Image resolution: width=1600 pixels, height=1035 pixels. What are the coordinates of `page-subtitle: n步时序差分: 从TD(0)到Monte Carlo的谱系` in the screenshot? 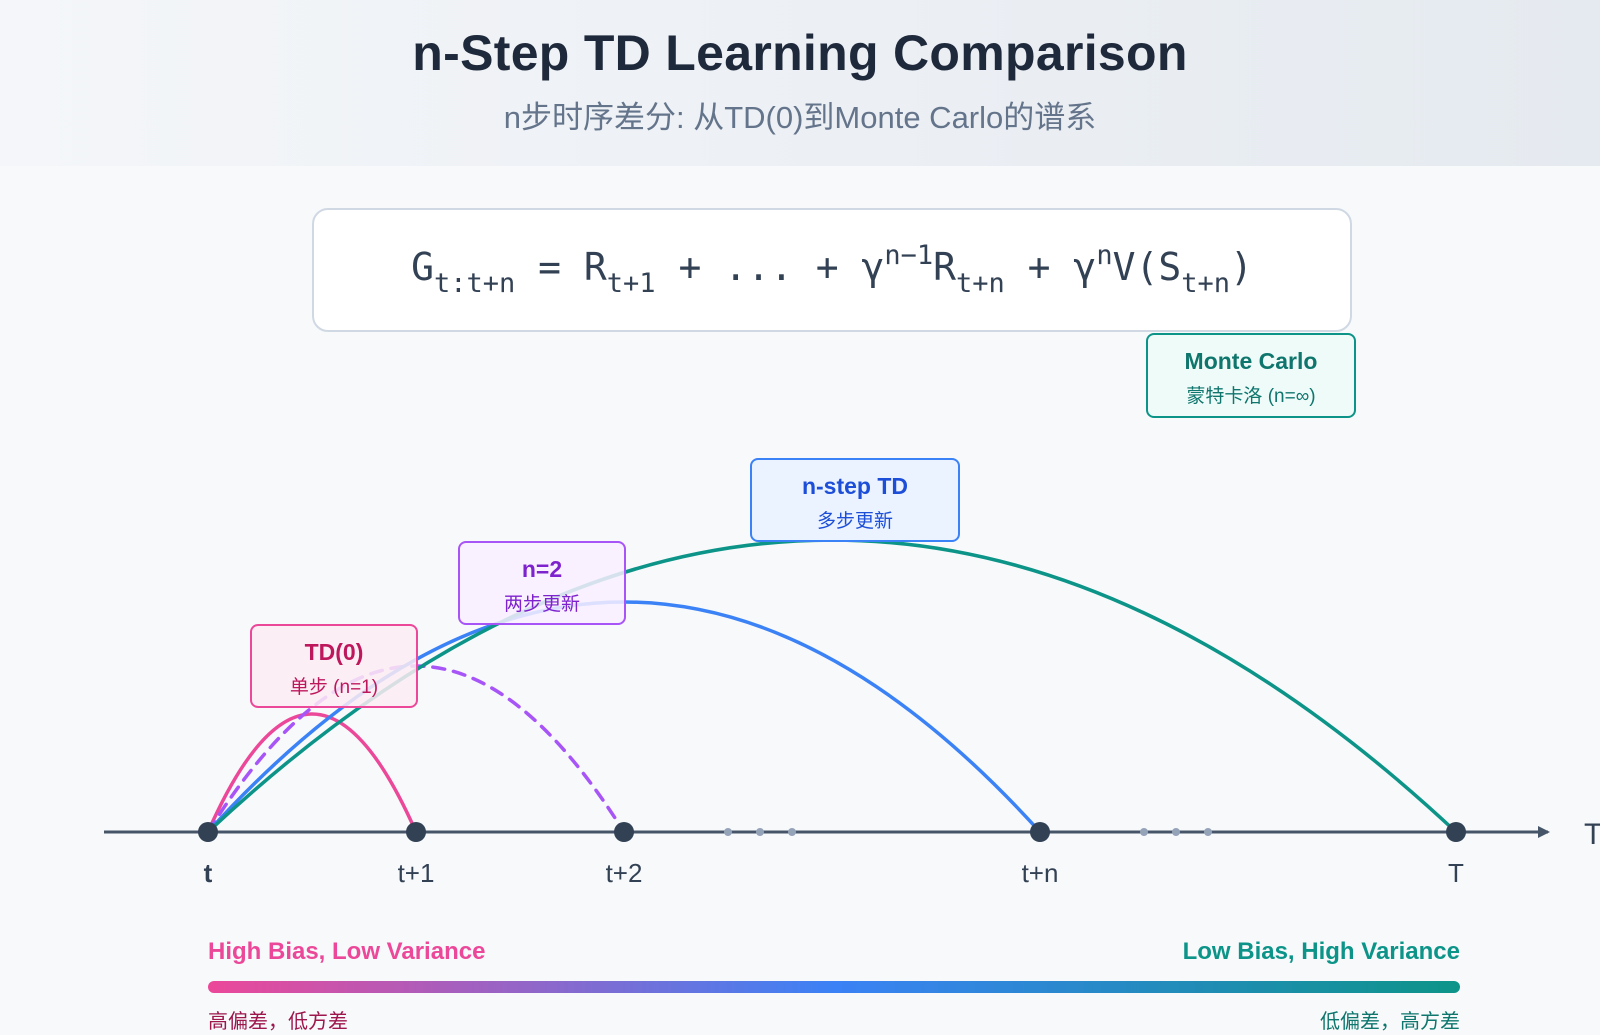 It's located at (800, 117).